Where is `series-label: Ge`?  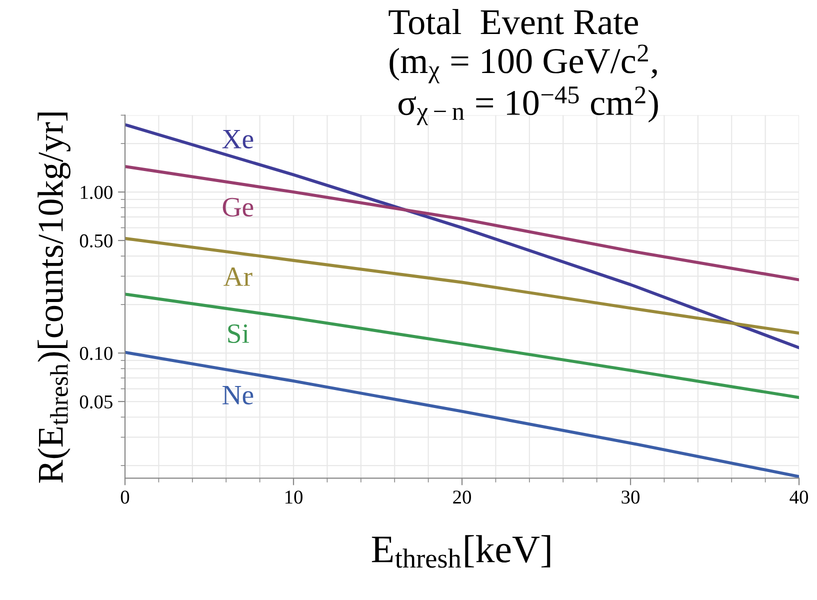
series-label: Ge is located at coordinates (238, 207).